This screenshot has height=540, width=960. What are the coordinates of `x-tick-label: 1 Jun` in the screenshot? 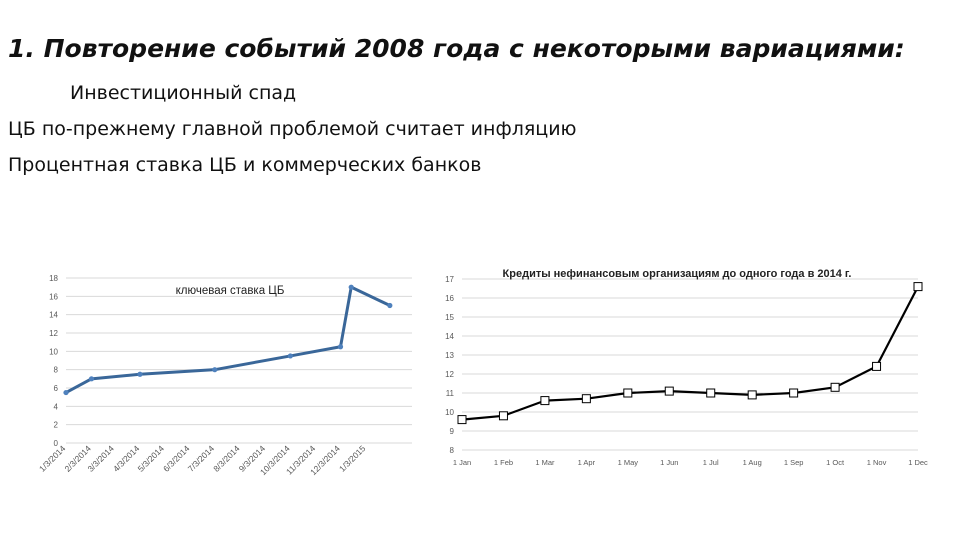 It's located at (669, 462).